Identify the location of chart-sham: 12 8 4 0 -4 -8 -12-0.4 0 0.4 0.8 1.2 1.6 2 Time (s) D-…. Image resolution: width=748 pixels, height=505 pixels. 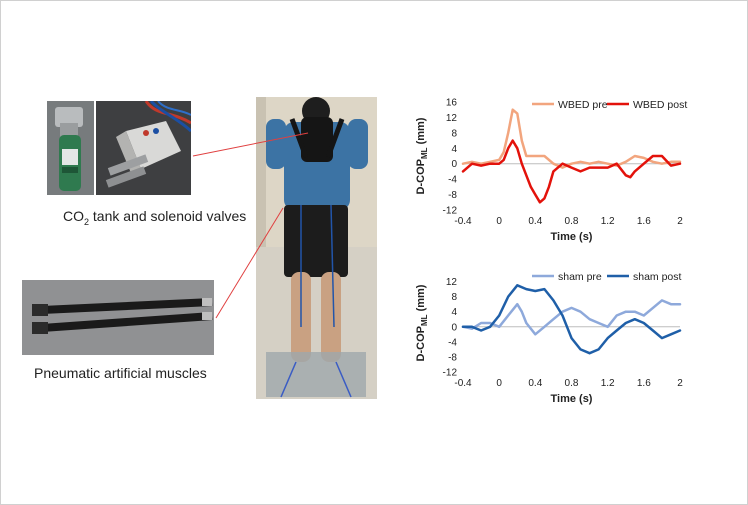
(549, 338).